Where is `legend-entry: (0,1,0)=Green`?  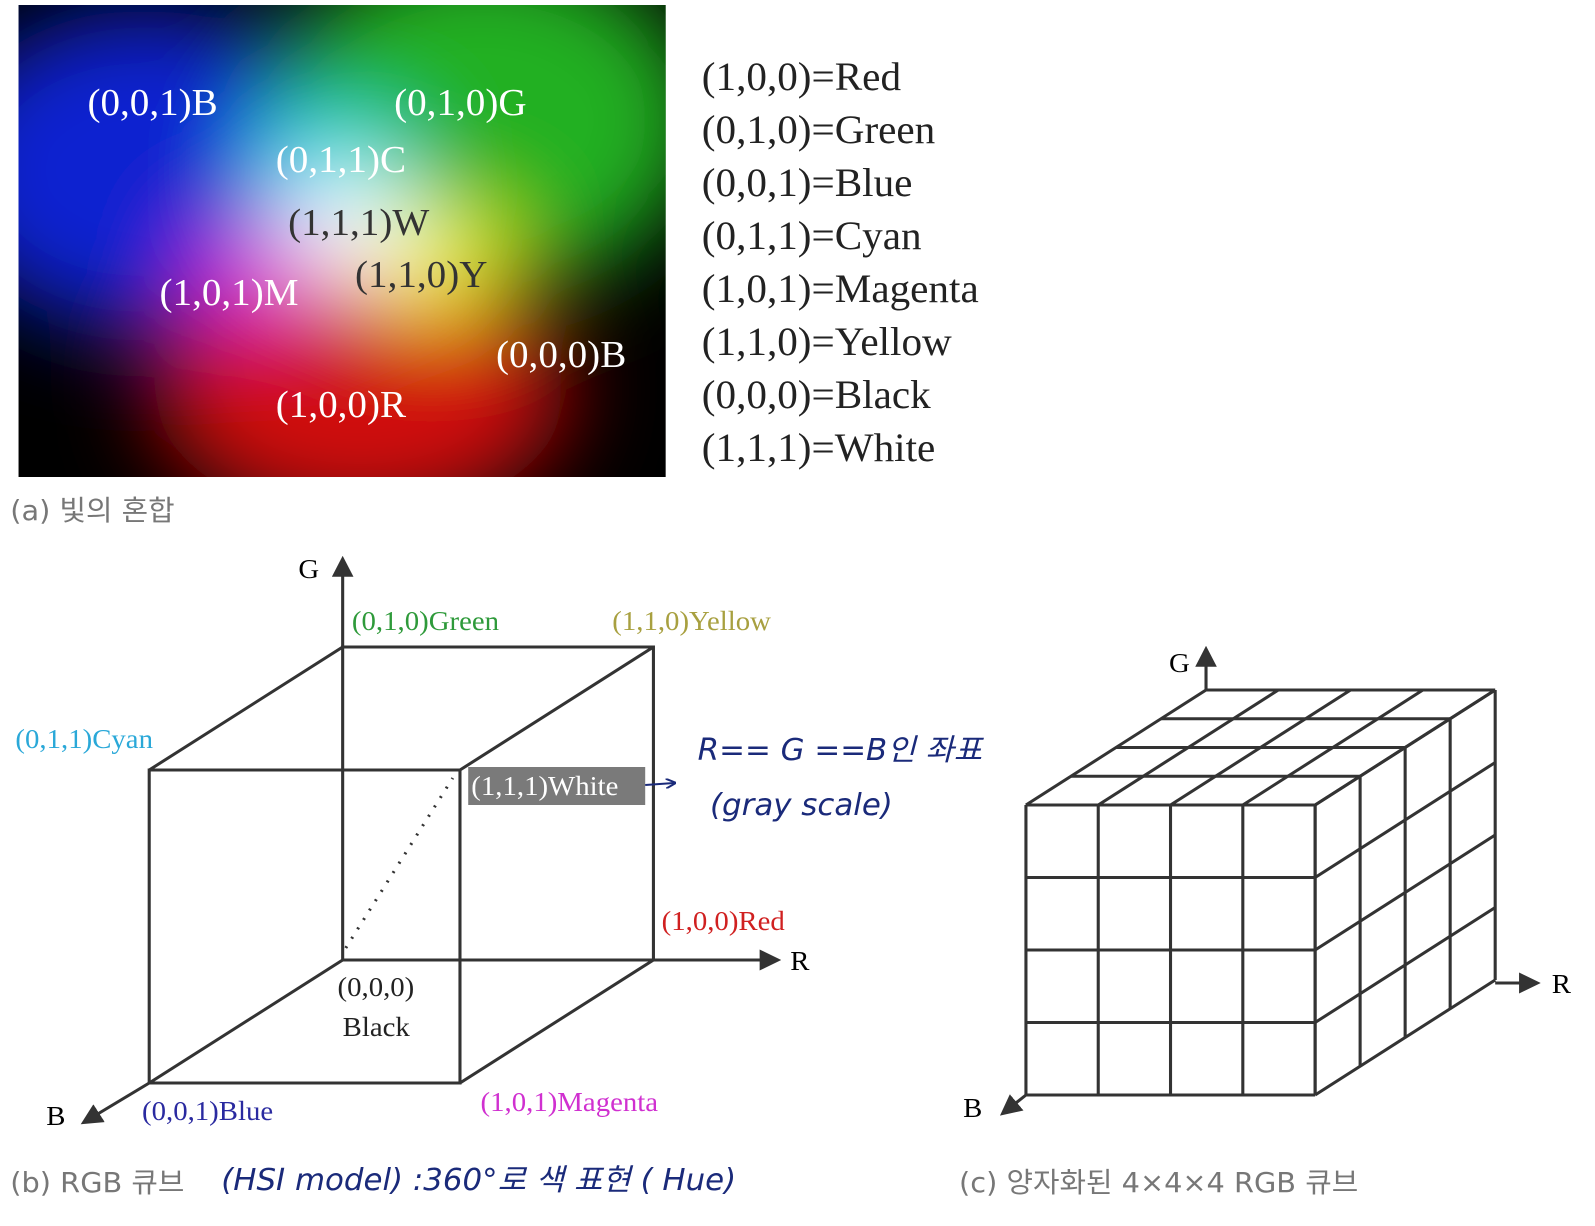
legend-entry: (0,1,0)=Green is located at coordinates (818, 130).